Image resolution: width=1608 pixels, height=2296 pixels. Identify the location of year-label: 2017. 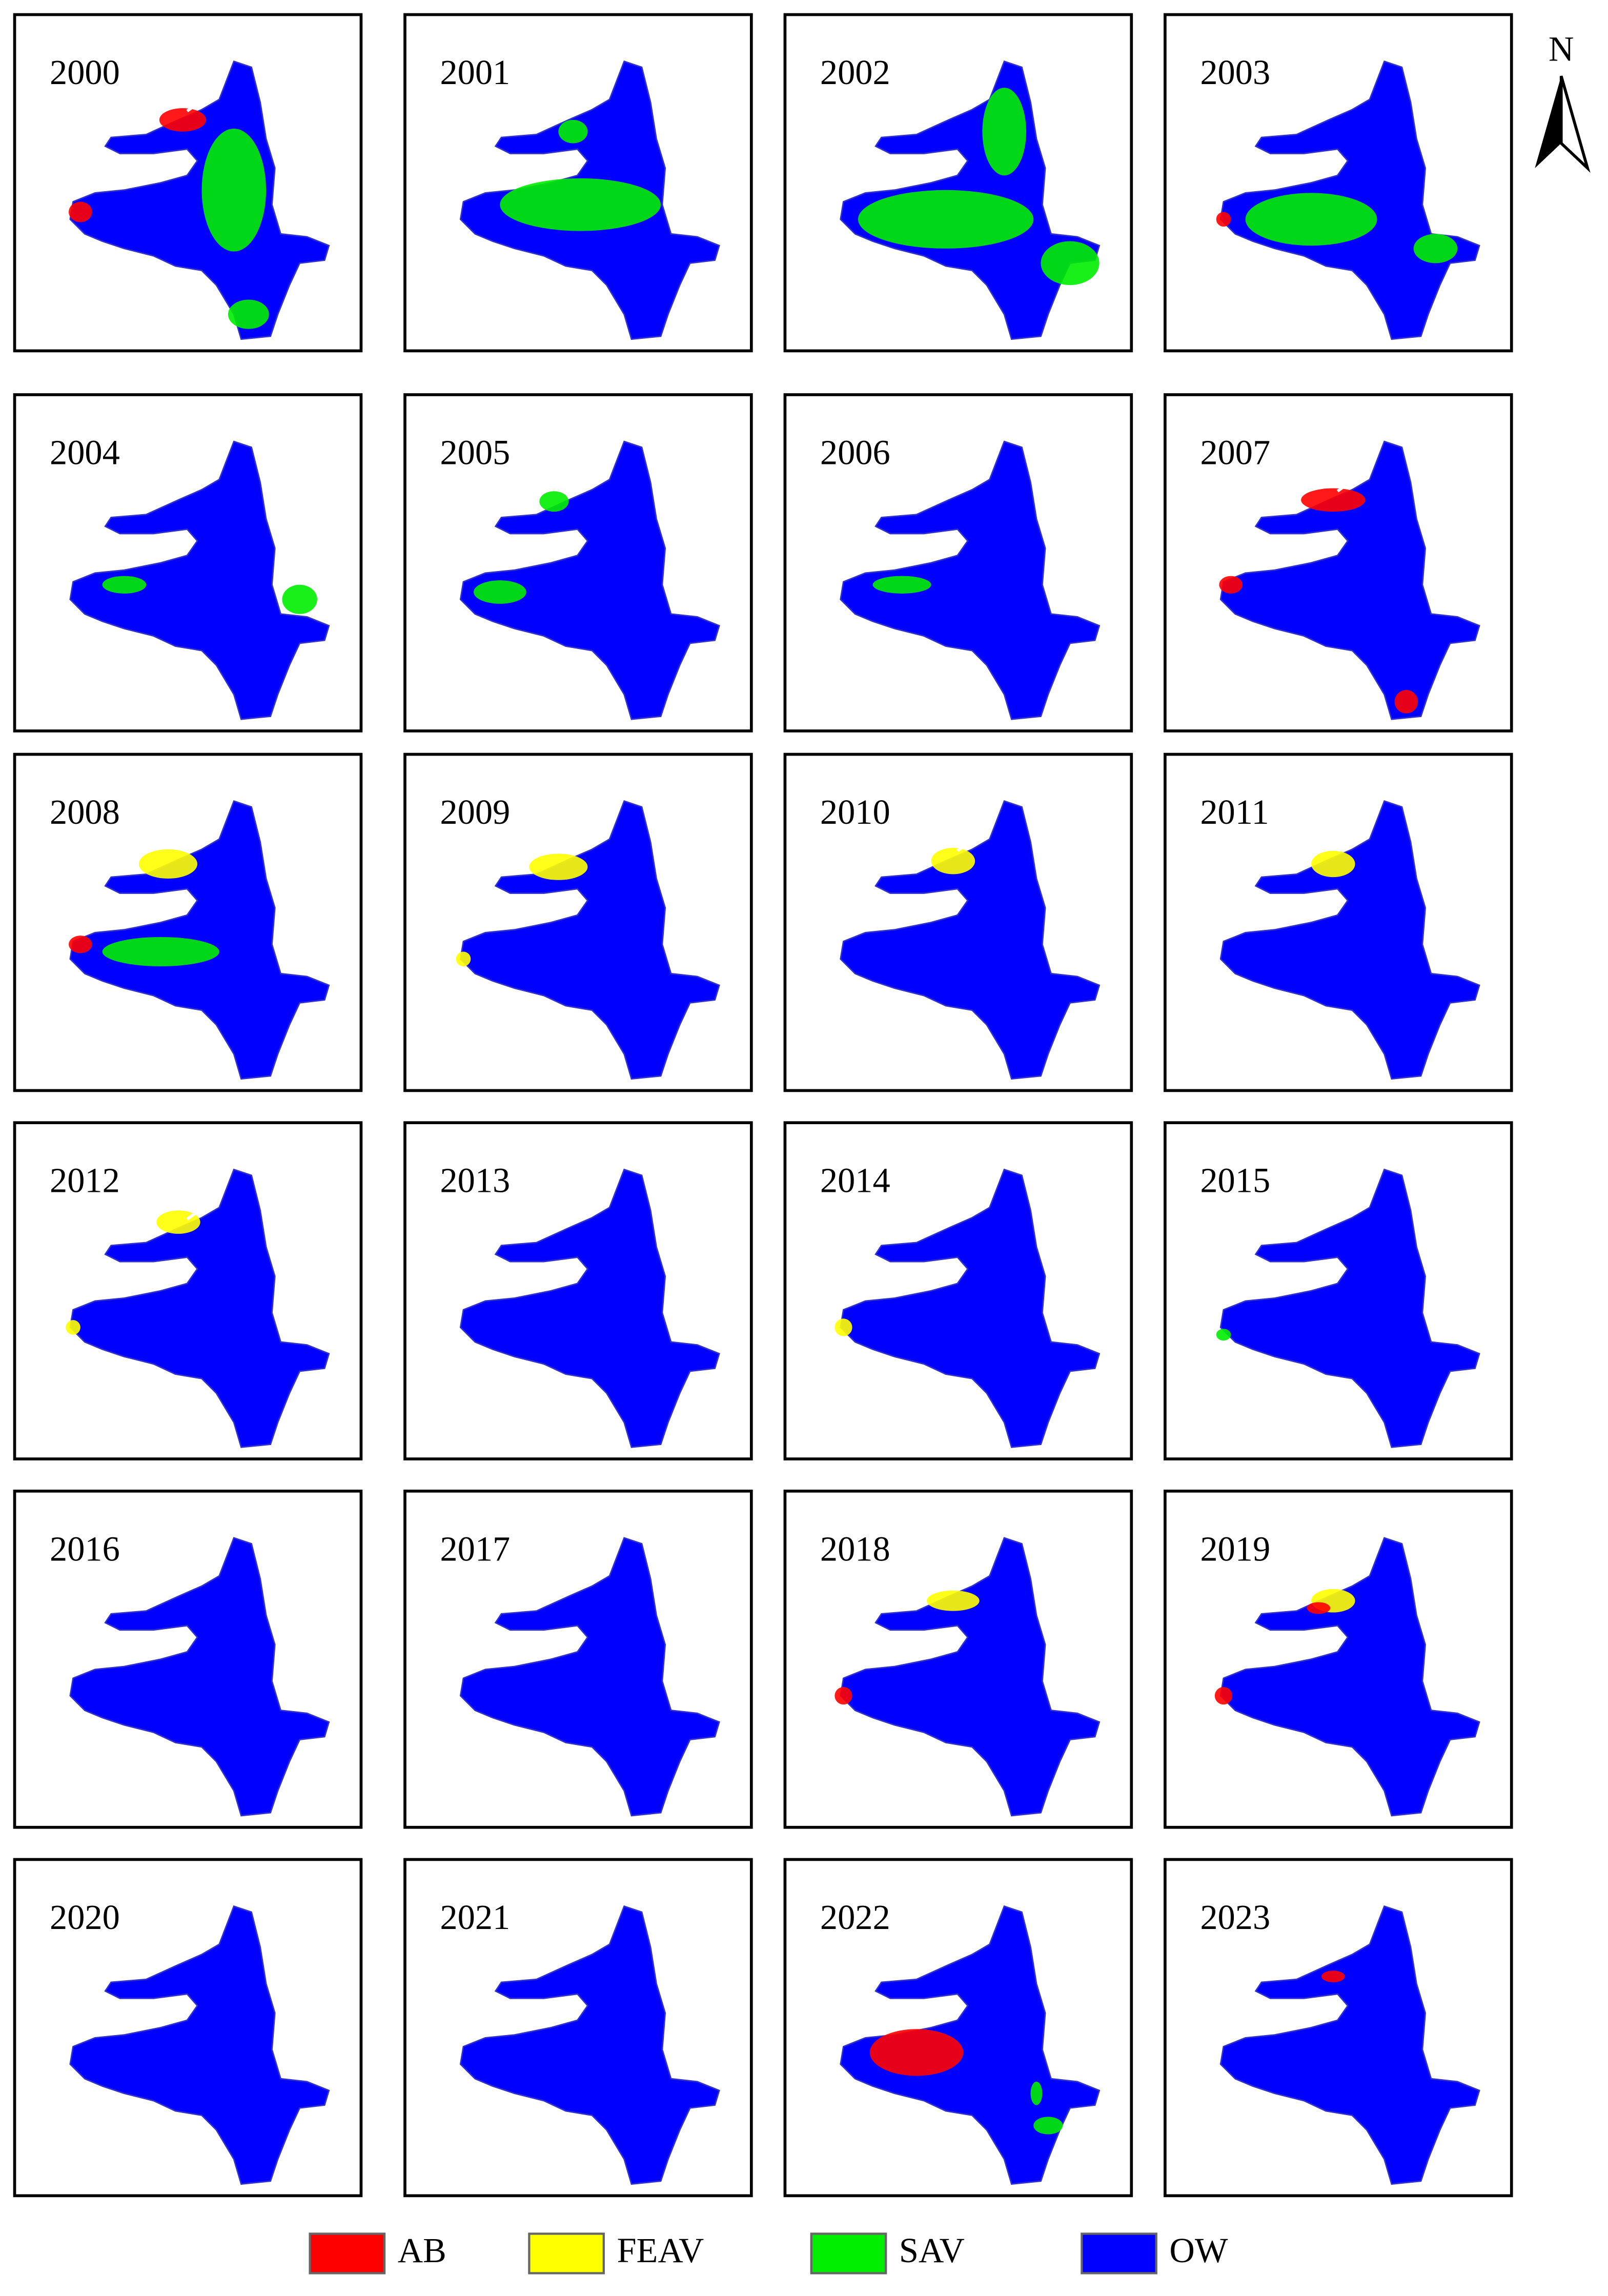
(475, 1548).